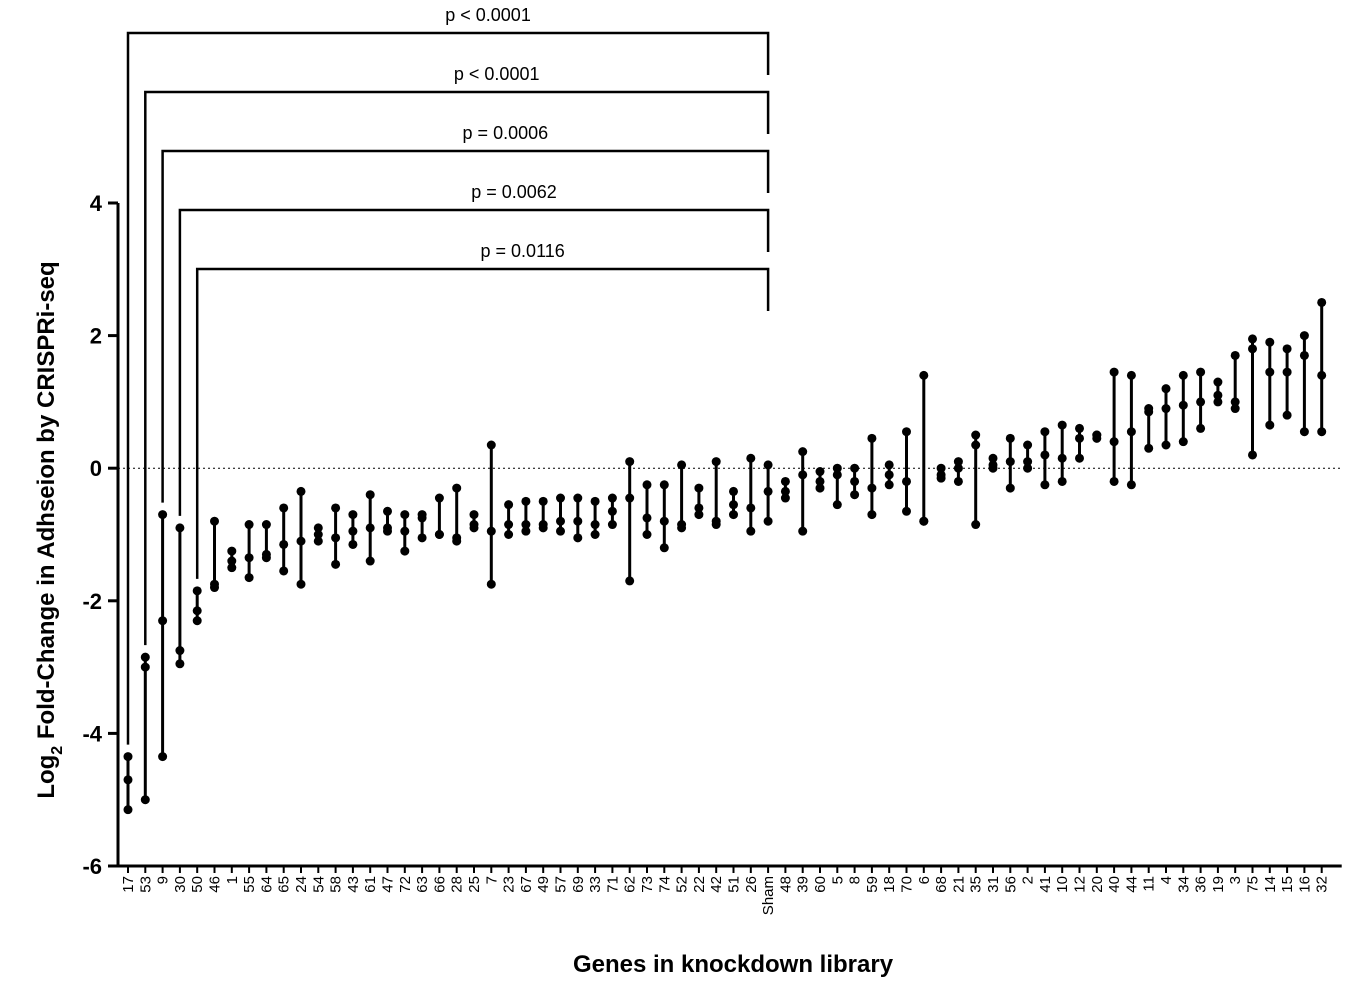  I want to click on x-tick-label: 67, so click(526, 884).